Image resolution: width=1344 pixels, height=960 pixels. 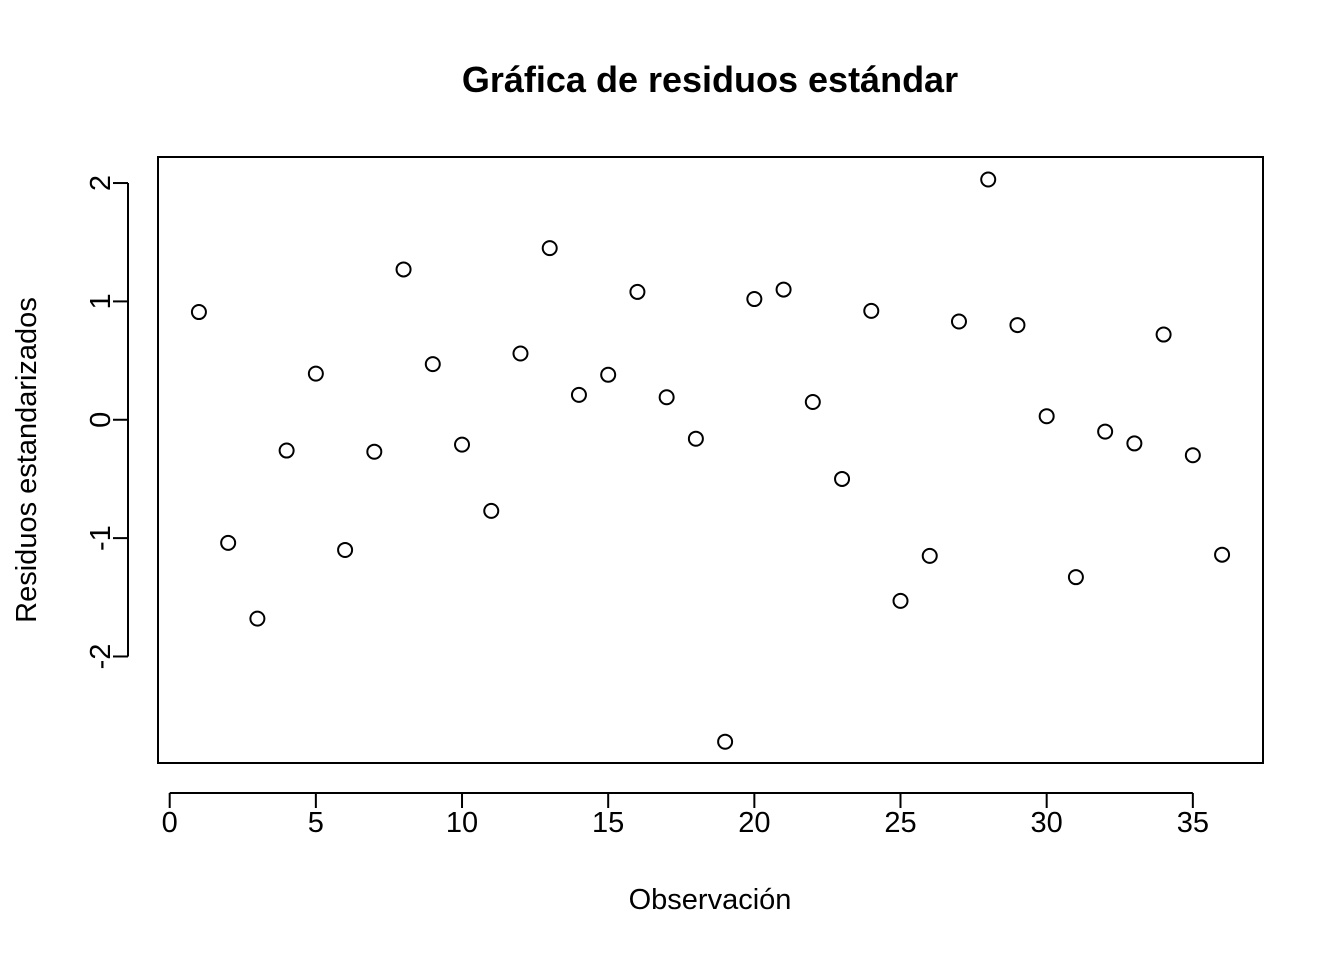 What do you see at coordinates (900, 823) in the screenshot?
I see `x-tick-label: 25` at bounding box center [900, 823].